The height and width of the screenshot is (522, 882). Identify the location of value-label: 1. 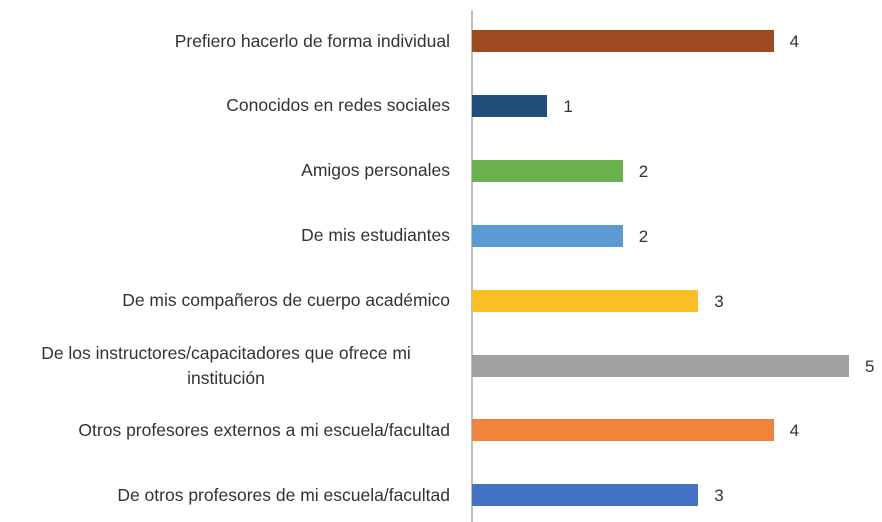
(568, 106).